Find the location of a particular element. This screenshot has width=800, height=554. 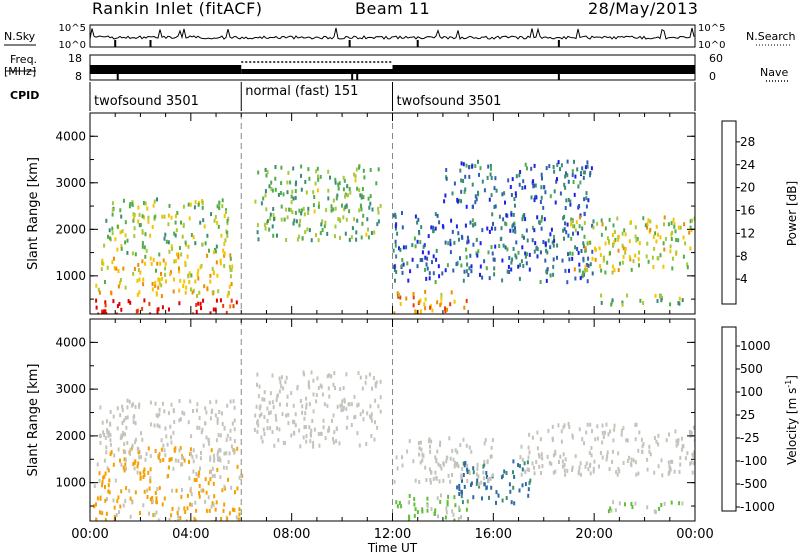

colorbar-tick-label: 16 is located at coordinates (747, 211).